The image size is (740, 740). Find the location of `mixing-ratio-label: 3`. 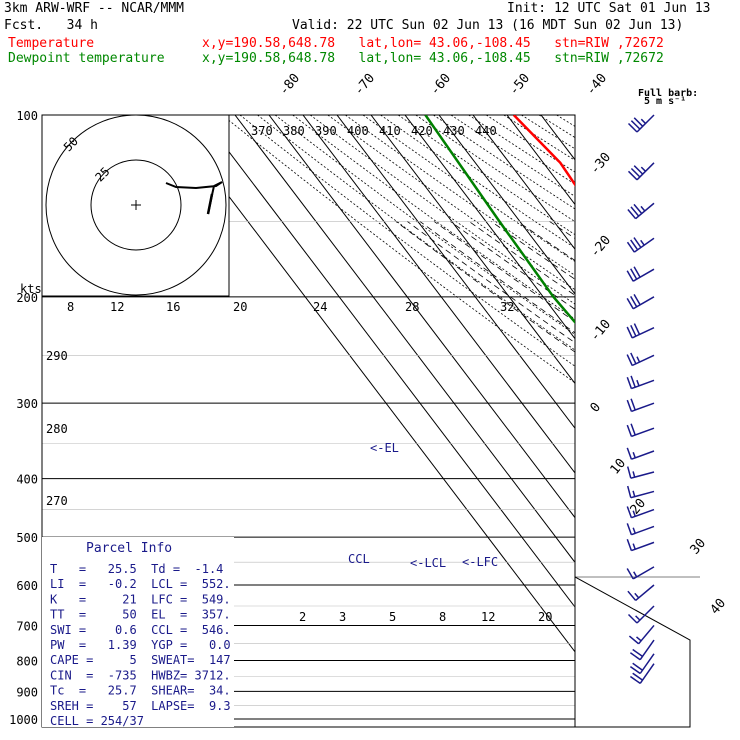

mixing-ratio-label: 3 is located at coordinates (342, 617).